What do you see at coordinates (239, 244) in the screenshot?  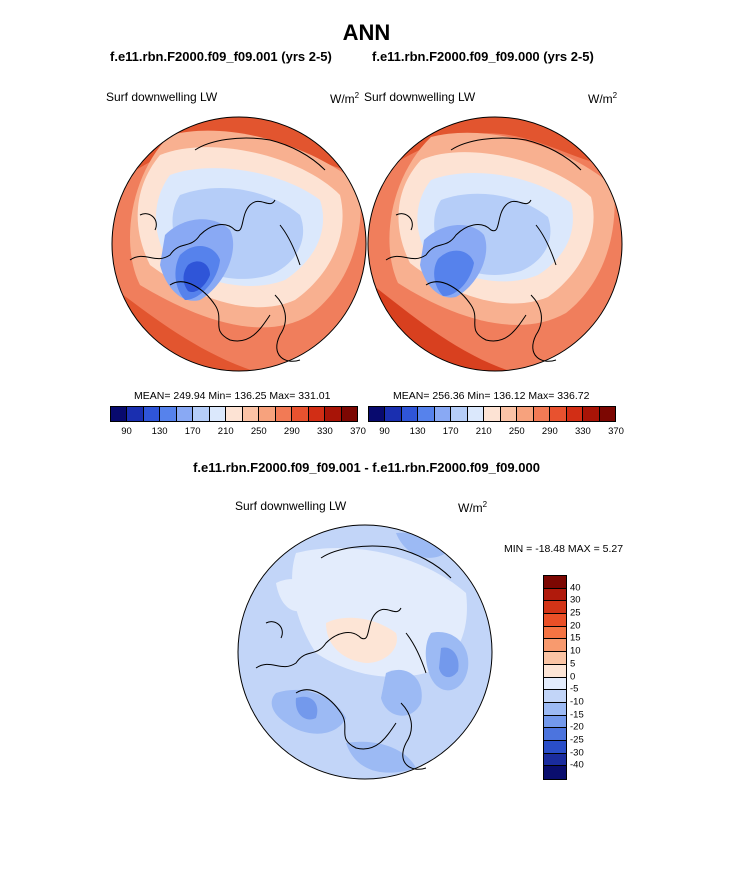 I see `polar-map-panel1` at bounding box center [239, 244].